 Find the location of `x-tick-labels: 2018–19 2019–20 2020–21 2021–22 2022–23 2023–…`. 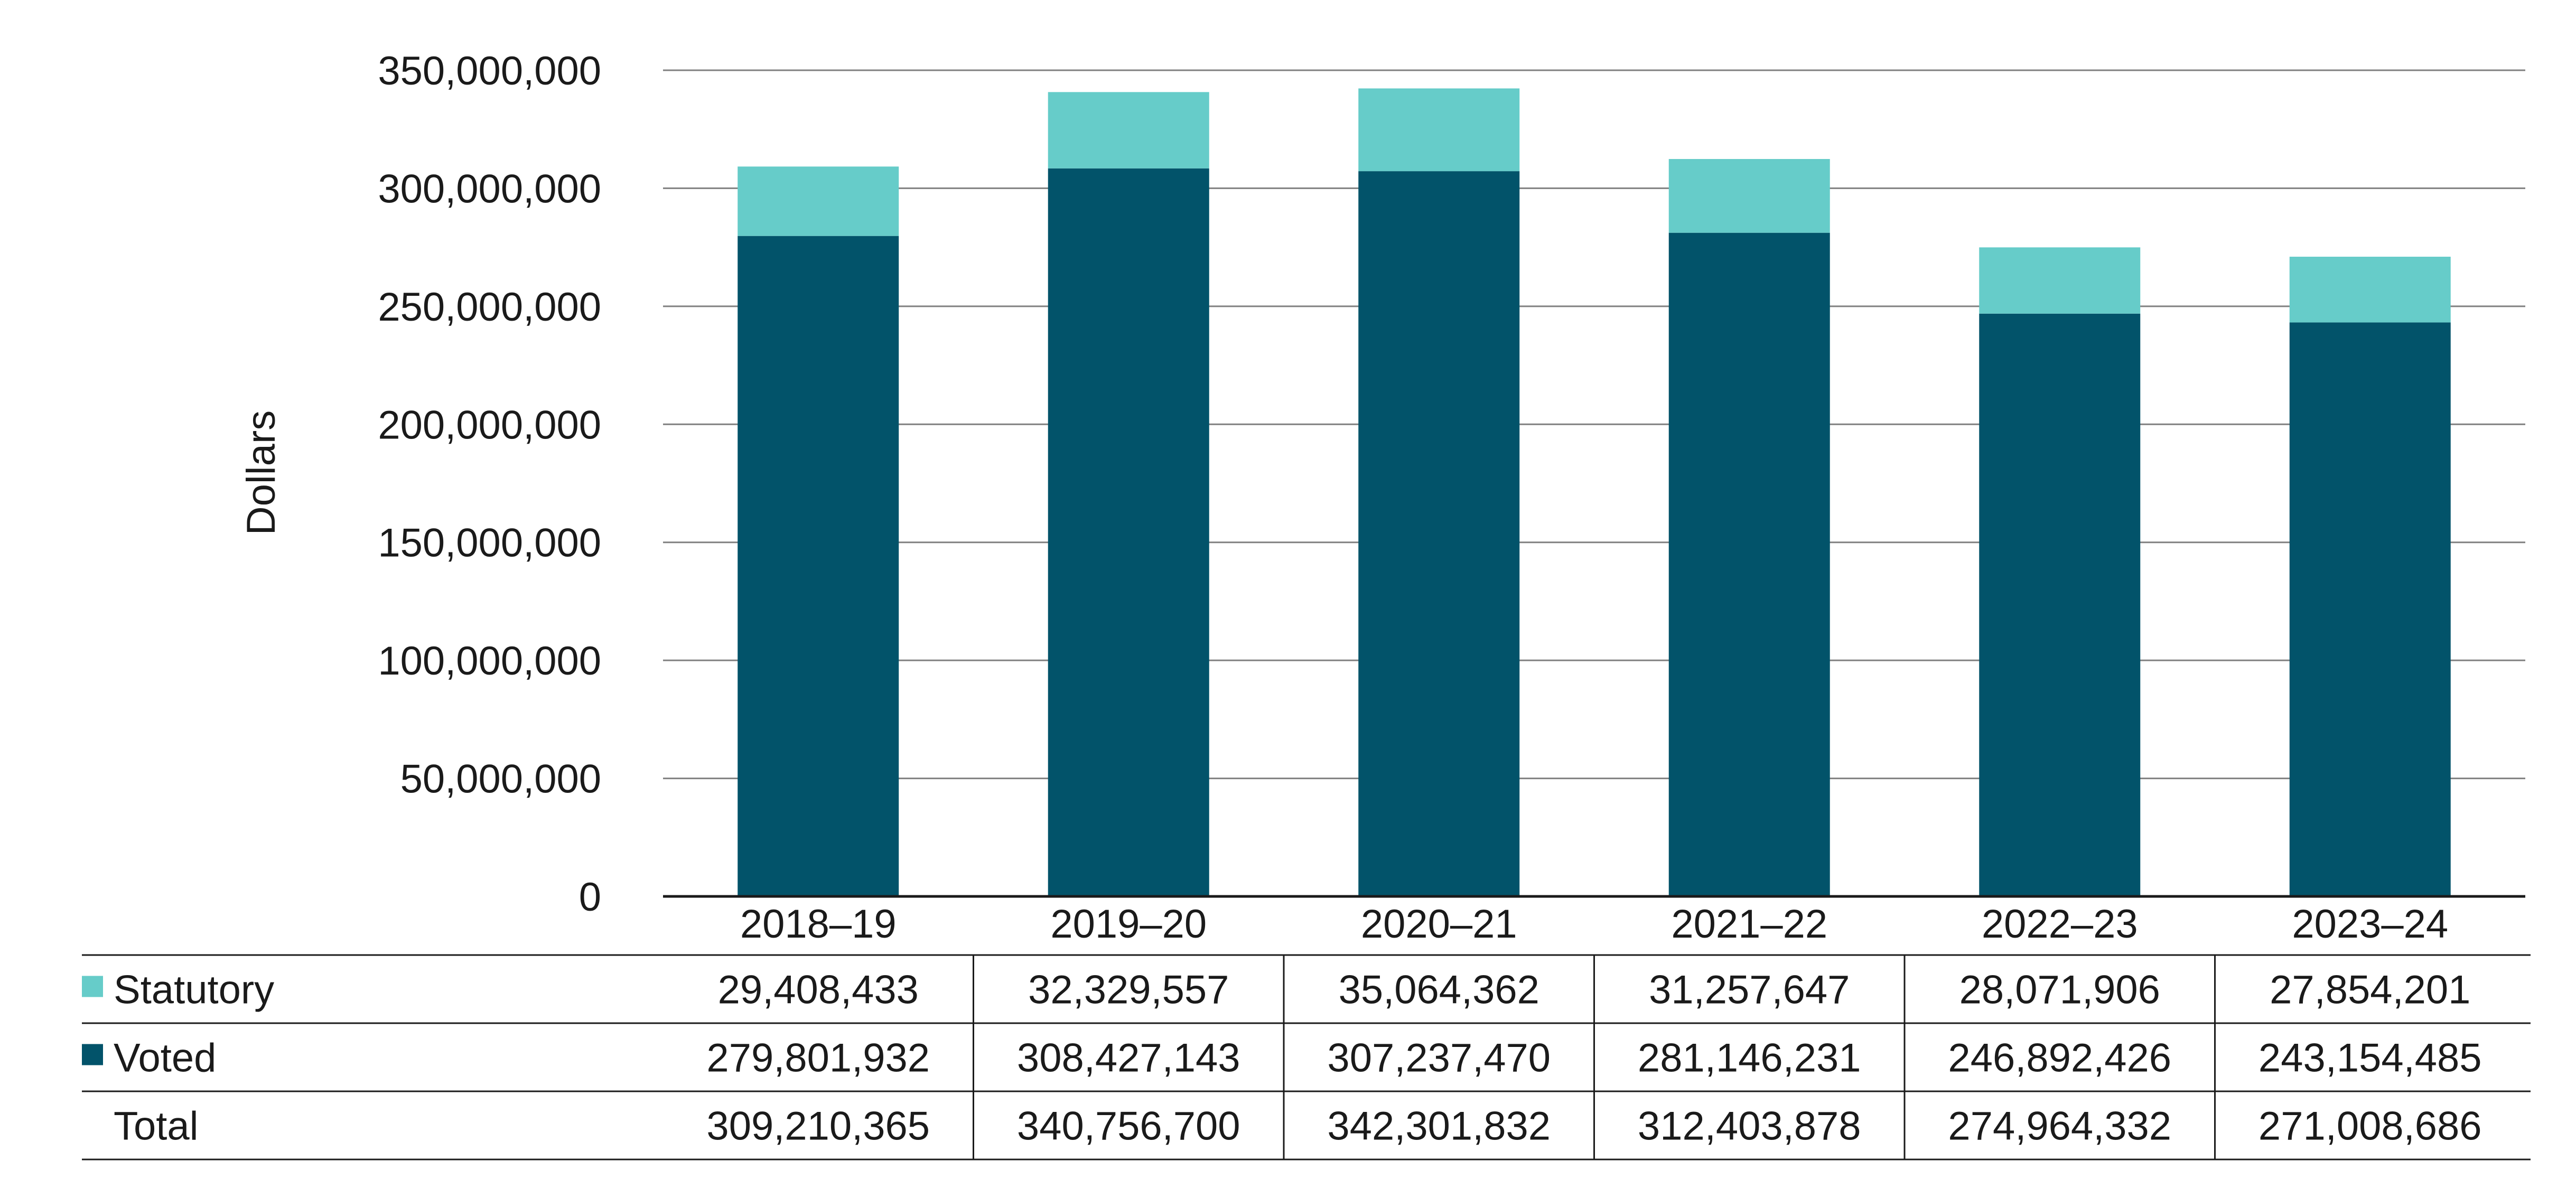

x-tick-labels: 2018–19 2019–20 2020–21 2021–22 2022–23 2023–… is located at coordinates (1594, 924).